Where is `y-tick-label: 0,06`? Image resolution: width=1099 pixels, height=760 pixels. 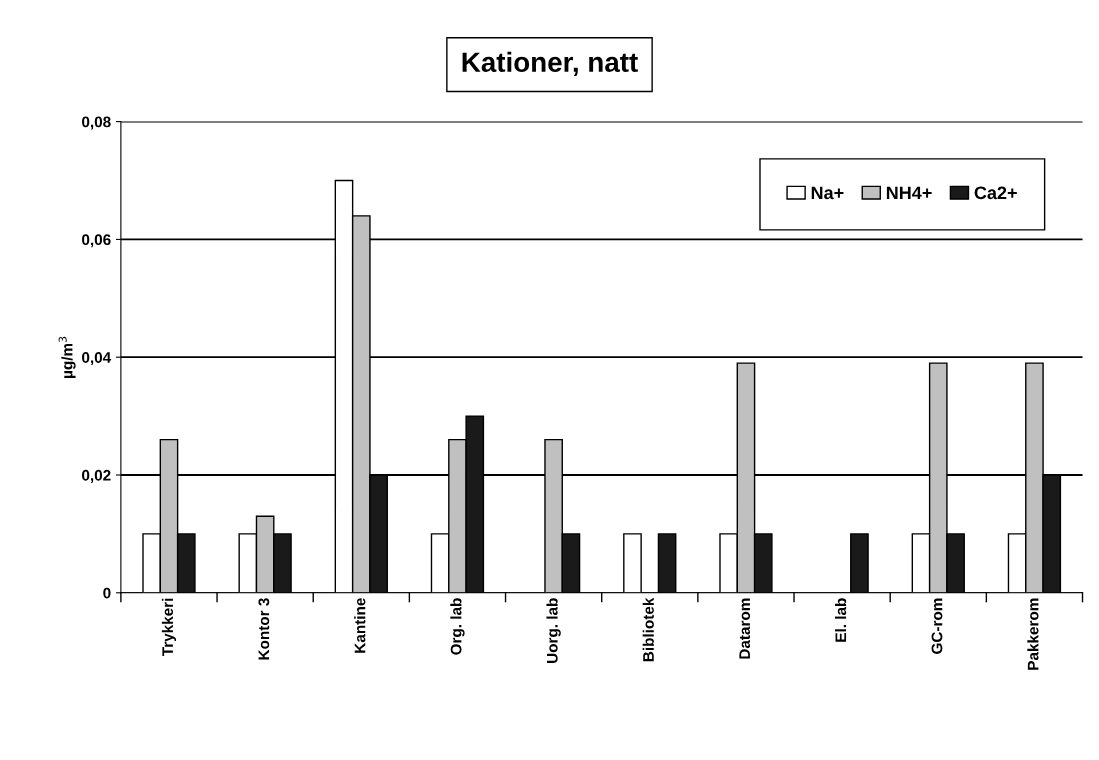 y-tick-label: 0,06 is located at coordinates (96, 241).